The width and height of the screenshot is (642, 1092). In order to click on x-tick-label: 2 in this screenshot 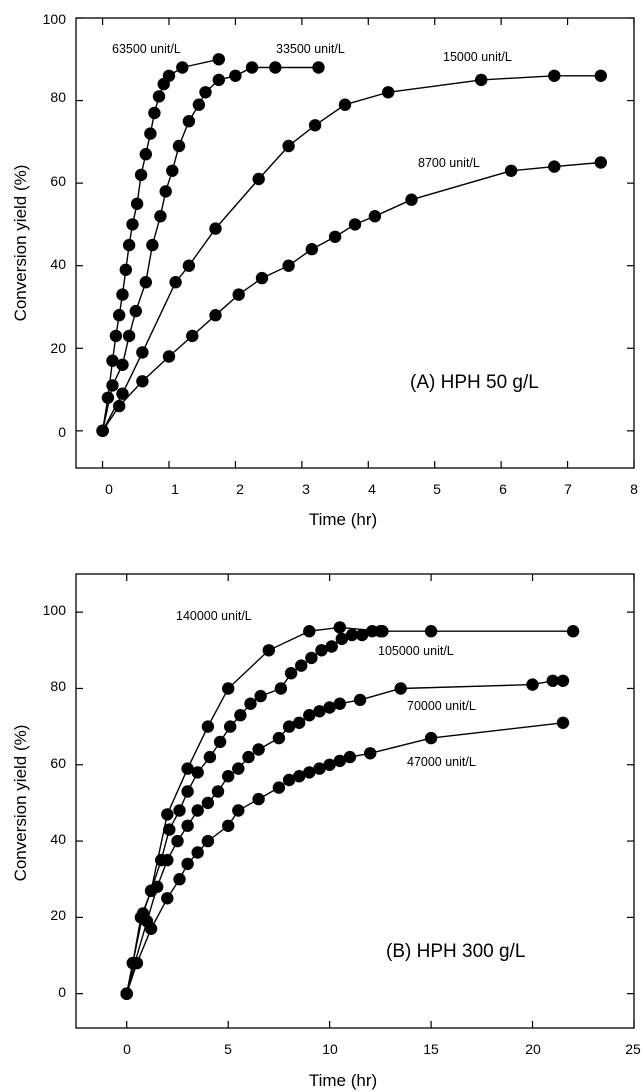, I will do `click(240, 489)`.